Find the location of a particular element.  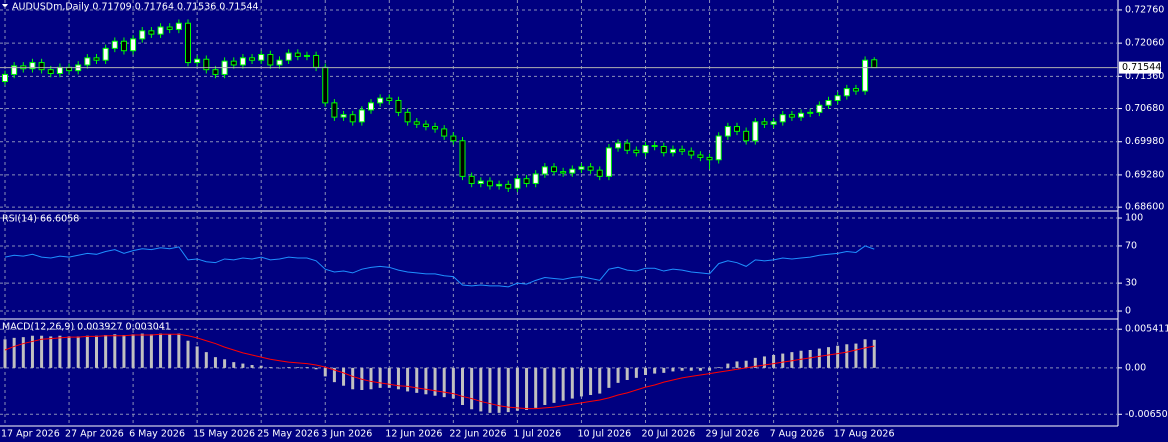

x-tick-label: 1 Jul 2026 is located at coordinates (537, 434).